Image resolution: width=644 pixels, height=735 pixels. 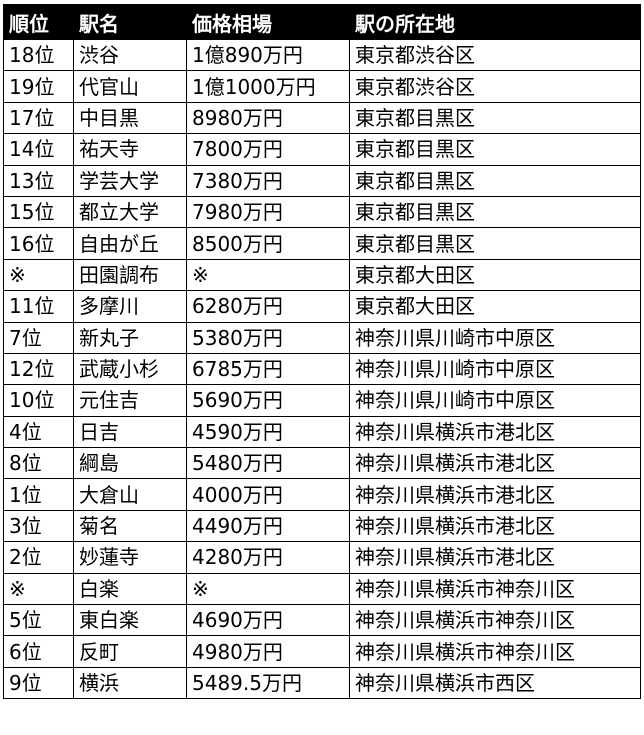 I want to click on price-cell: 6785万円, so click(x=268, y=369).